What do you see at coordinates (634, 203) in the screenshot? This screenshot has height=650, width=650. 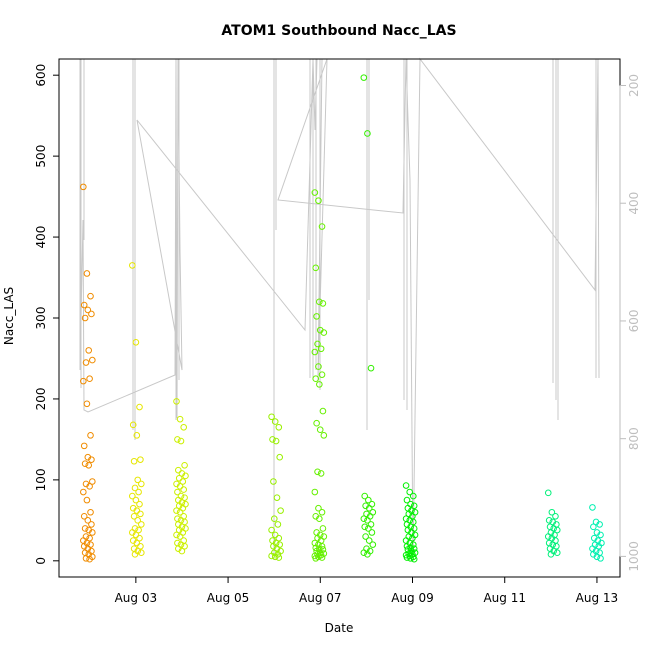 I see `right-tick-label: 400` at bounding box center [634, 203].